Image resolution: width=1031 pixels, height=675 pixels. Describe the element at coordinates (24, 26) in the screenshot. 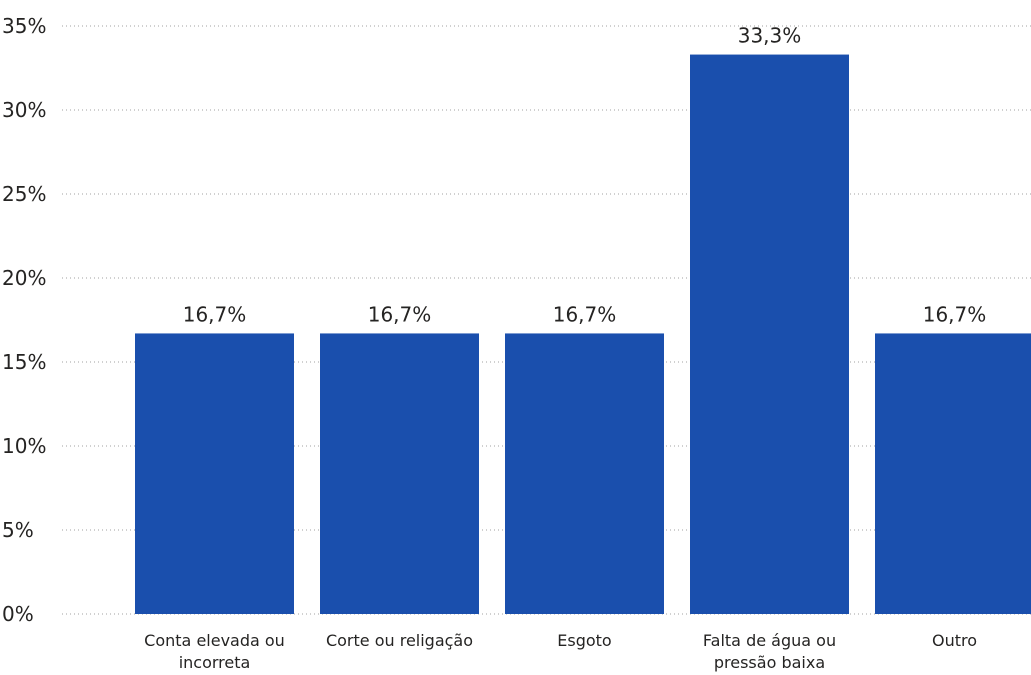

I see `y-tick-label: 35%` at that location.